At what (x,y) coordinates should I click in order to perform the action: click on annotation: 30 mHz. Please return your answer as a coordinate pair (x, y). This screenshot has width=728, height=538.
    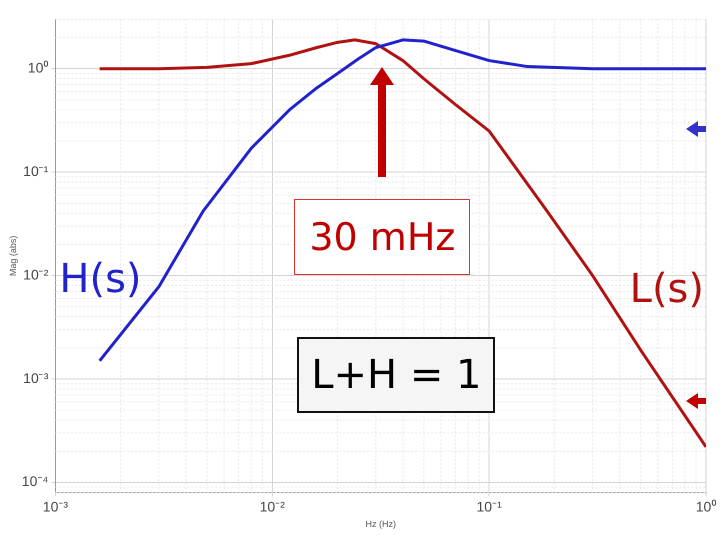
    Looking at the image, I should click on (382, 237).